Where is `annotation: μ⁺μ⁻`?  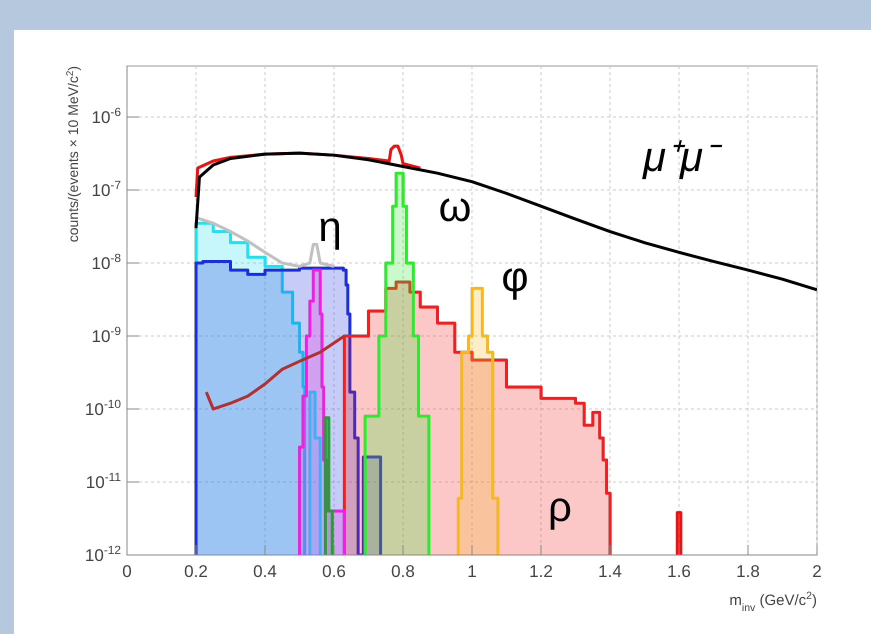
annotation: μ⁺μ⁻ is located at coordinates (683, 156).